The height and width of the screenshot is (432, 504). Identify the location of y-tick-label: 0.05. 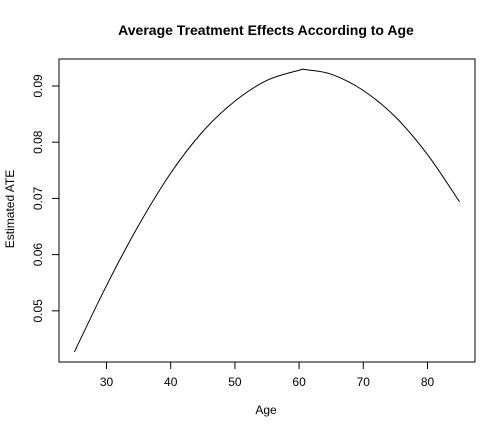
(38, 311).